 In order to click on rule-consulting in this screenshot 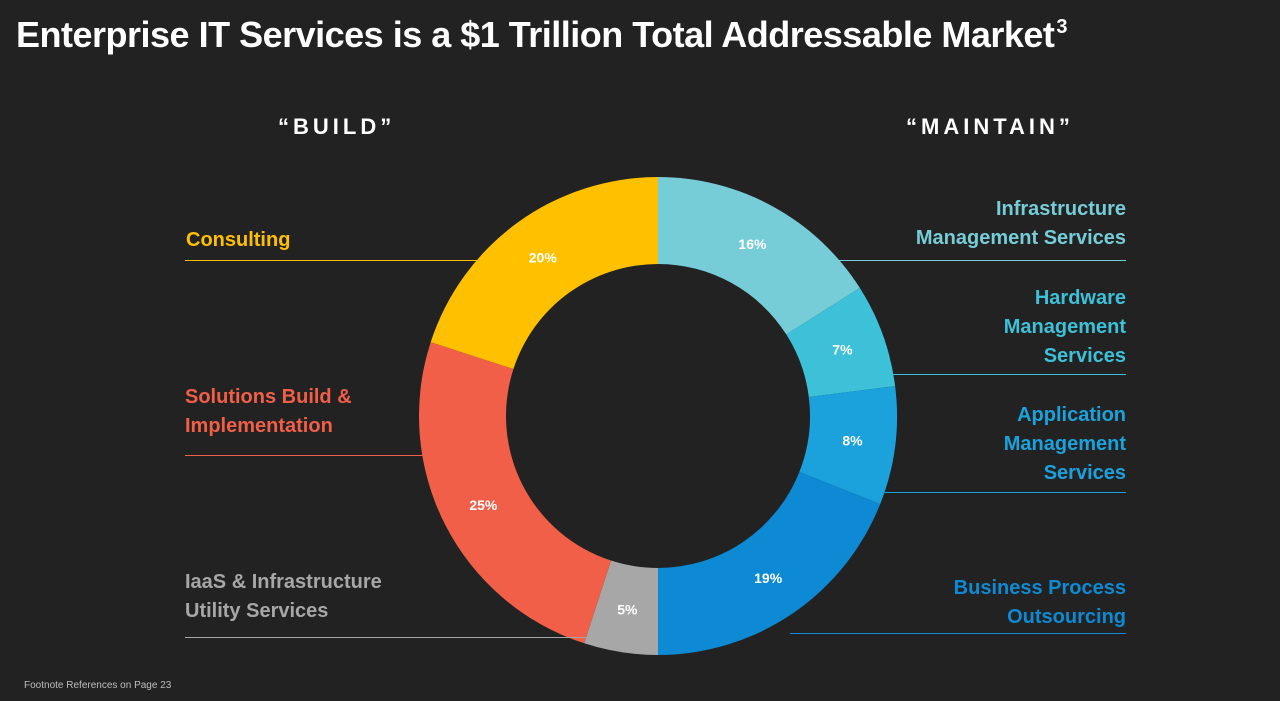, I will do `click(335, 260)`.